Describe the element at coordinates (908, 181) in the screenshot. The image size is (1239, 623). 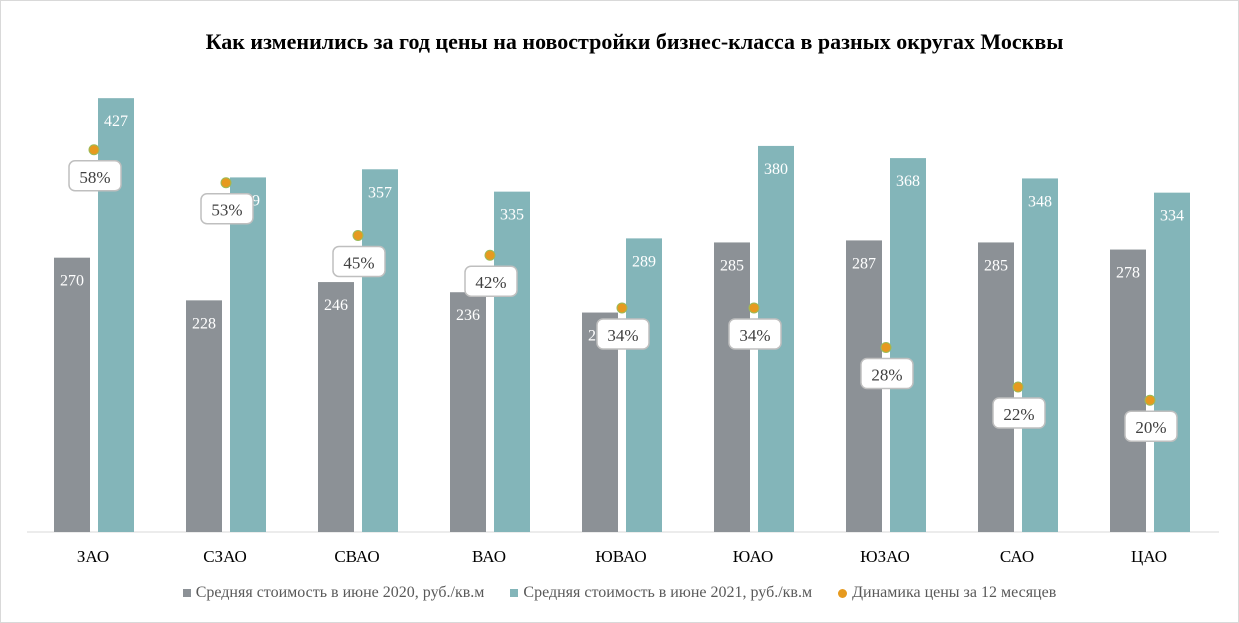
I see `bar-value-label: 368` at that location.